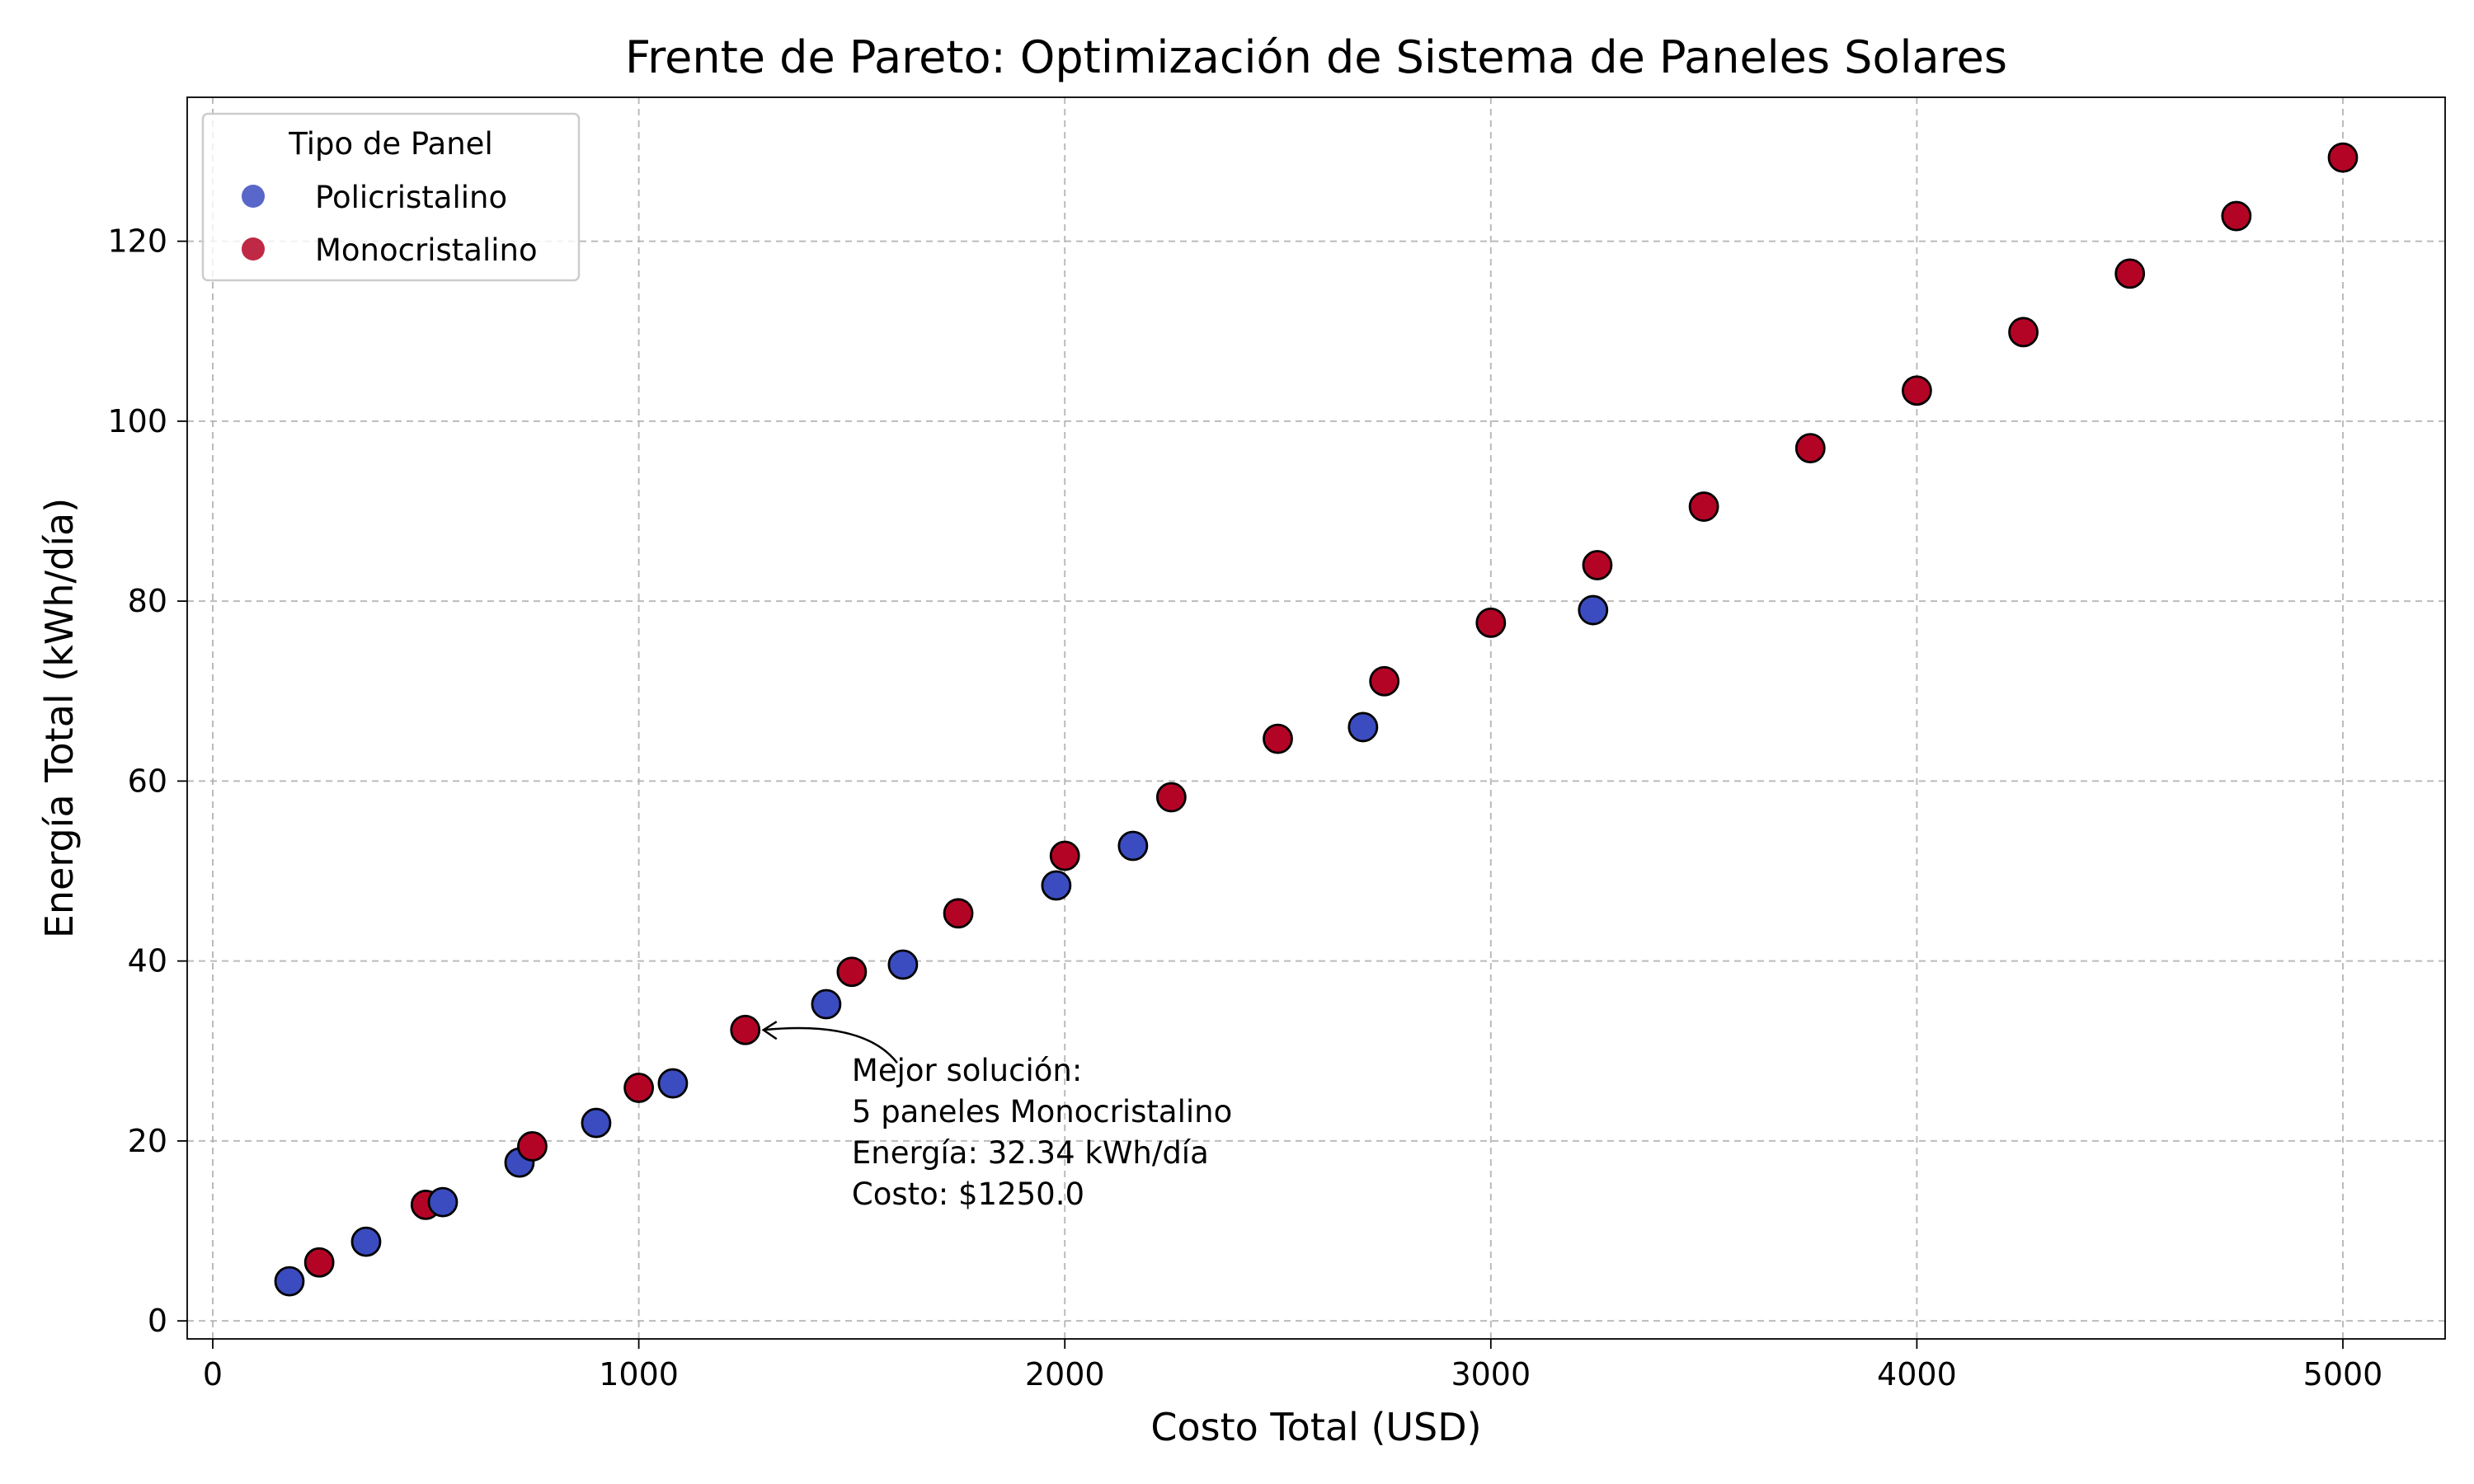 The height and width of the screenshot is (1484, 2474). Describe the element at coordinates (137, 242) in the screenshot. I see `y-tick-label: 120` at that location.